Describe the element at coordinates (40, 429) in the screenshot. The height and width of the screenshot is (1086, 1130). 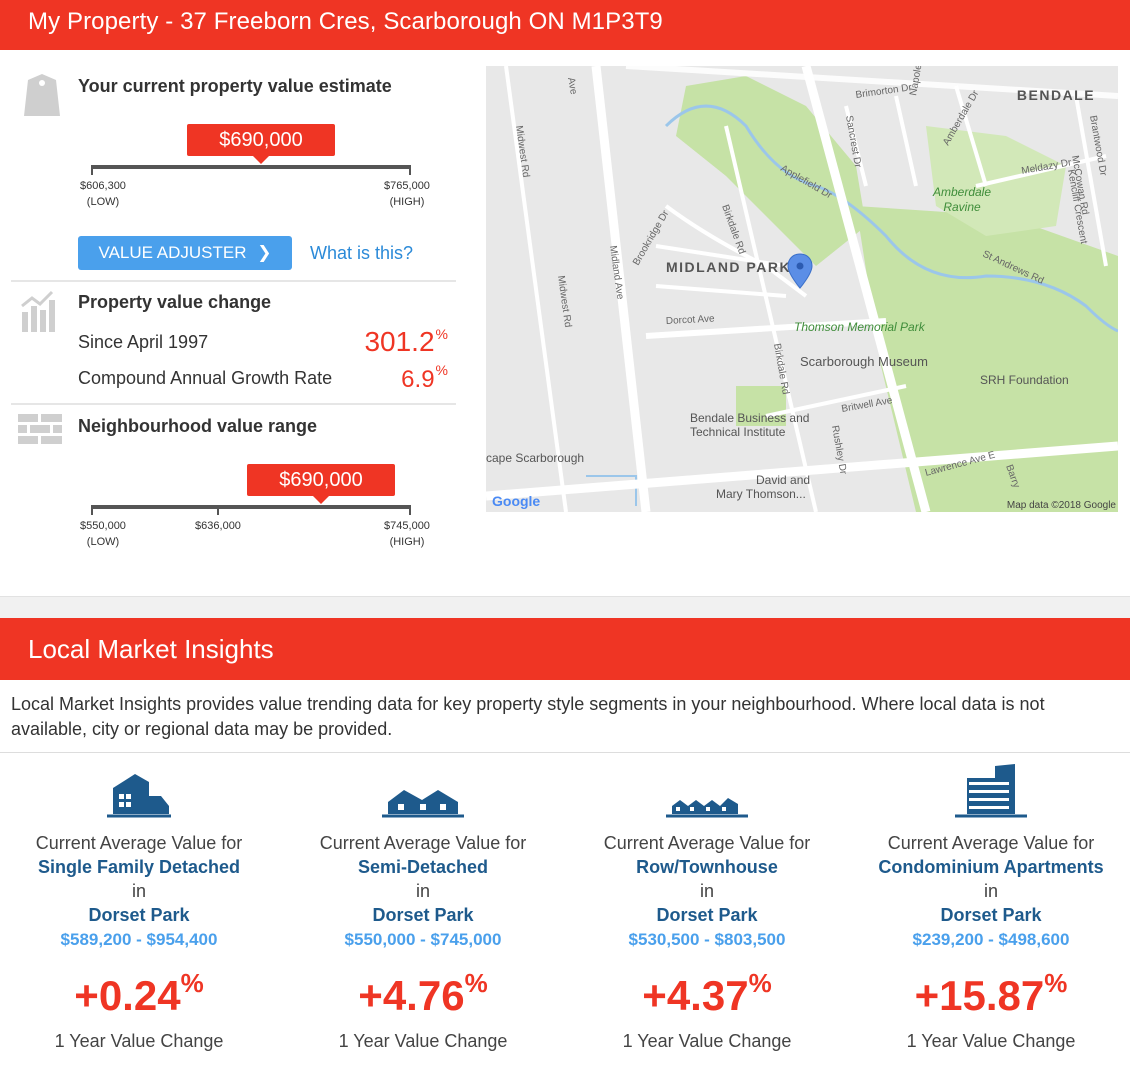
I see `brick-wall-icon` at that location.